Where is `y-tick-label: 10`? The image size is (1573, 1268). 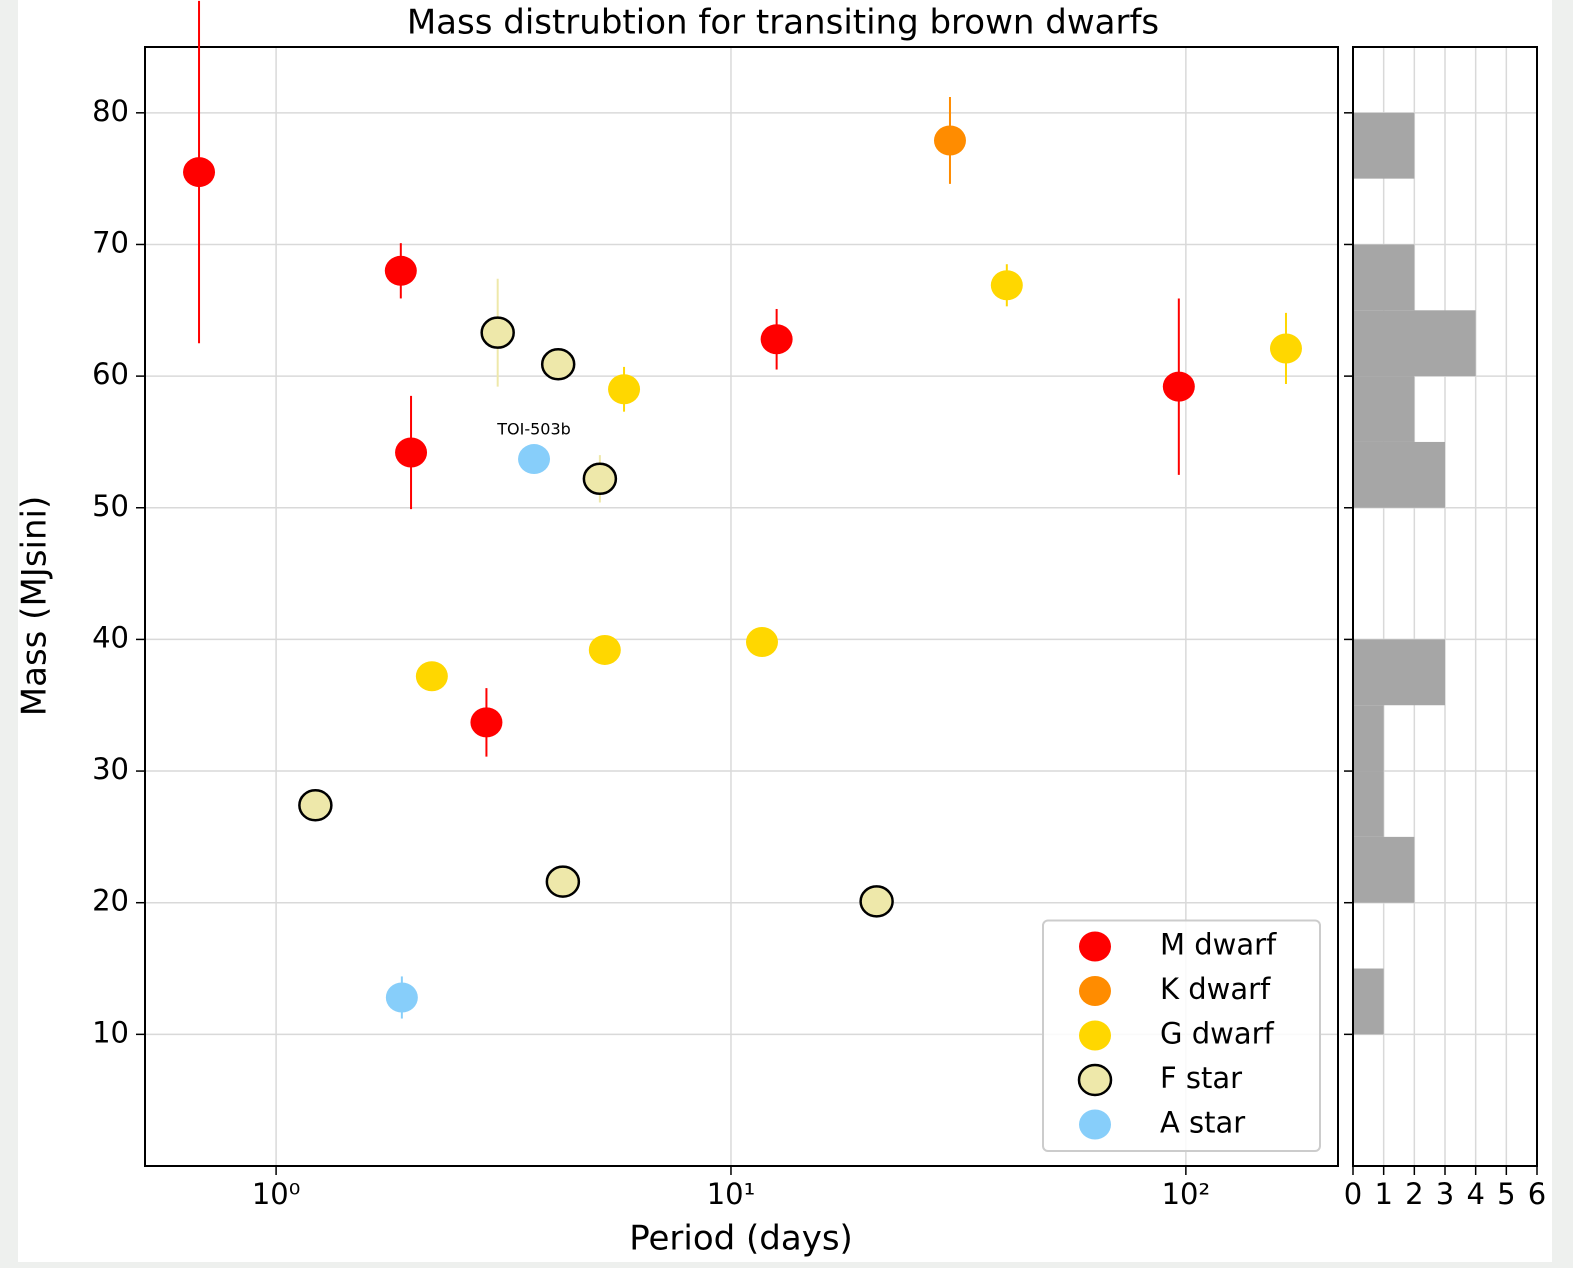 y-tick-label: 10 is located at coordinates (110, 1032).